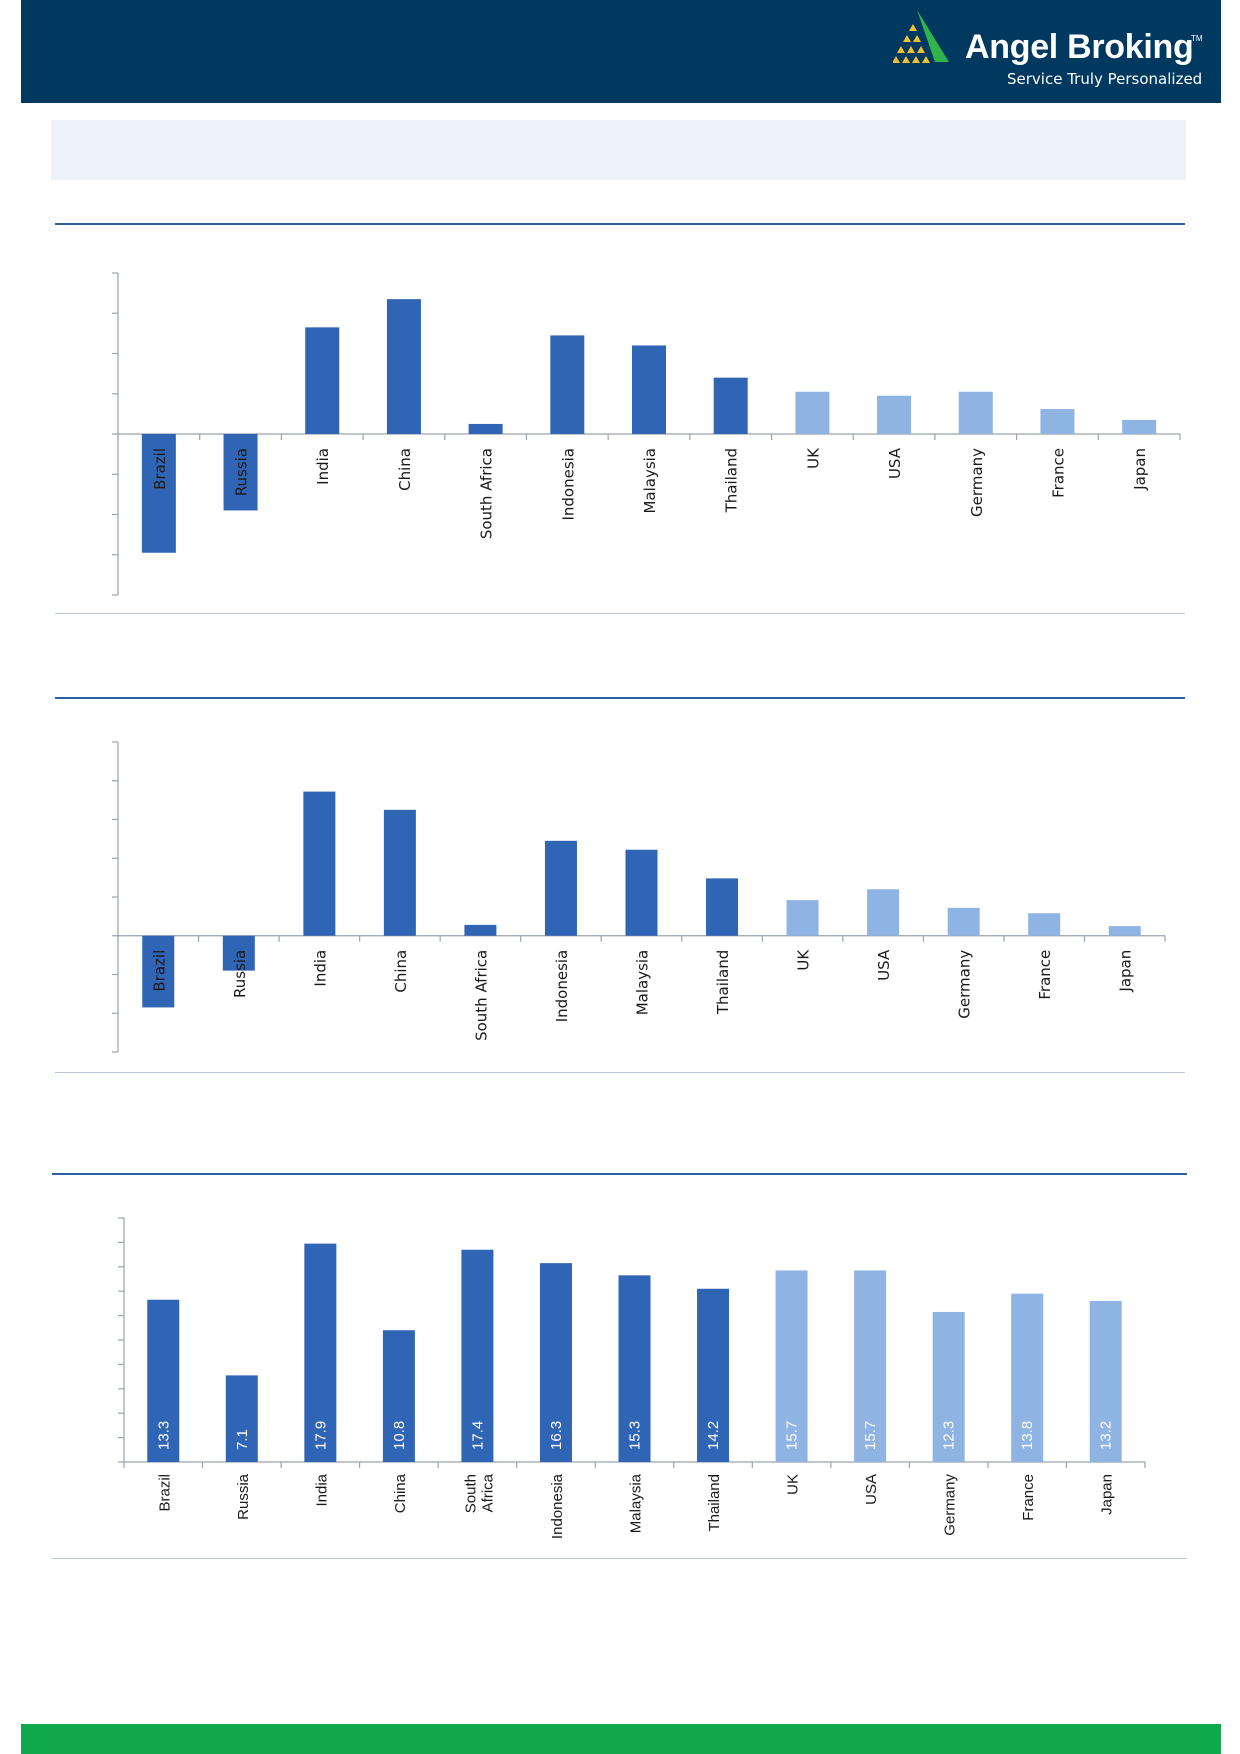  I want to click on trademark-mark: TM, so click(1197, 38).